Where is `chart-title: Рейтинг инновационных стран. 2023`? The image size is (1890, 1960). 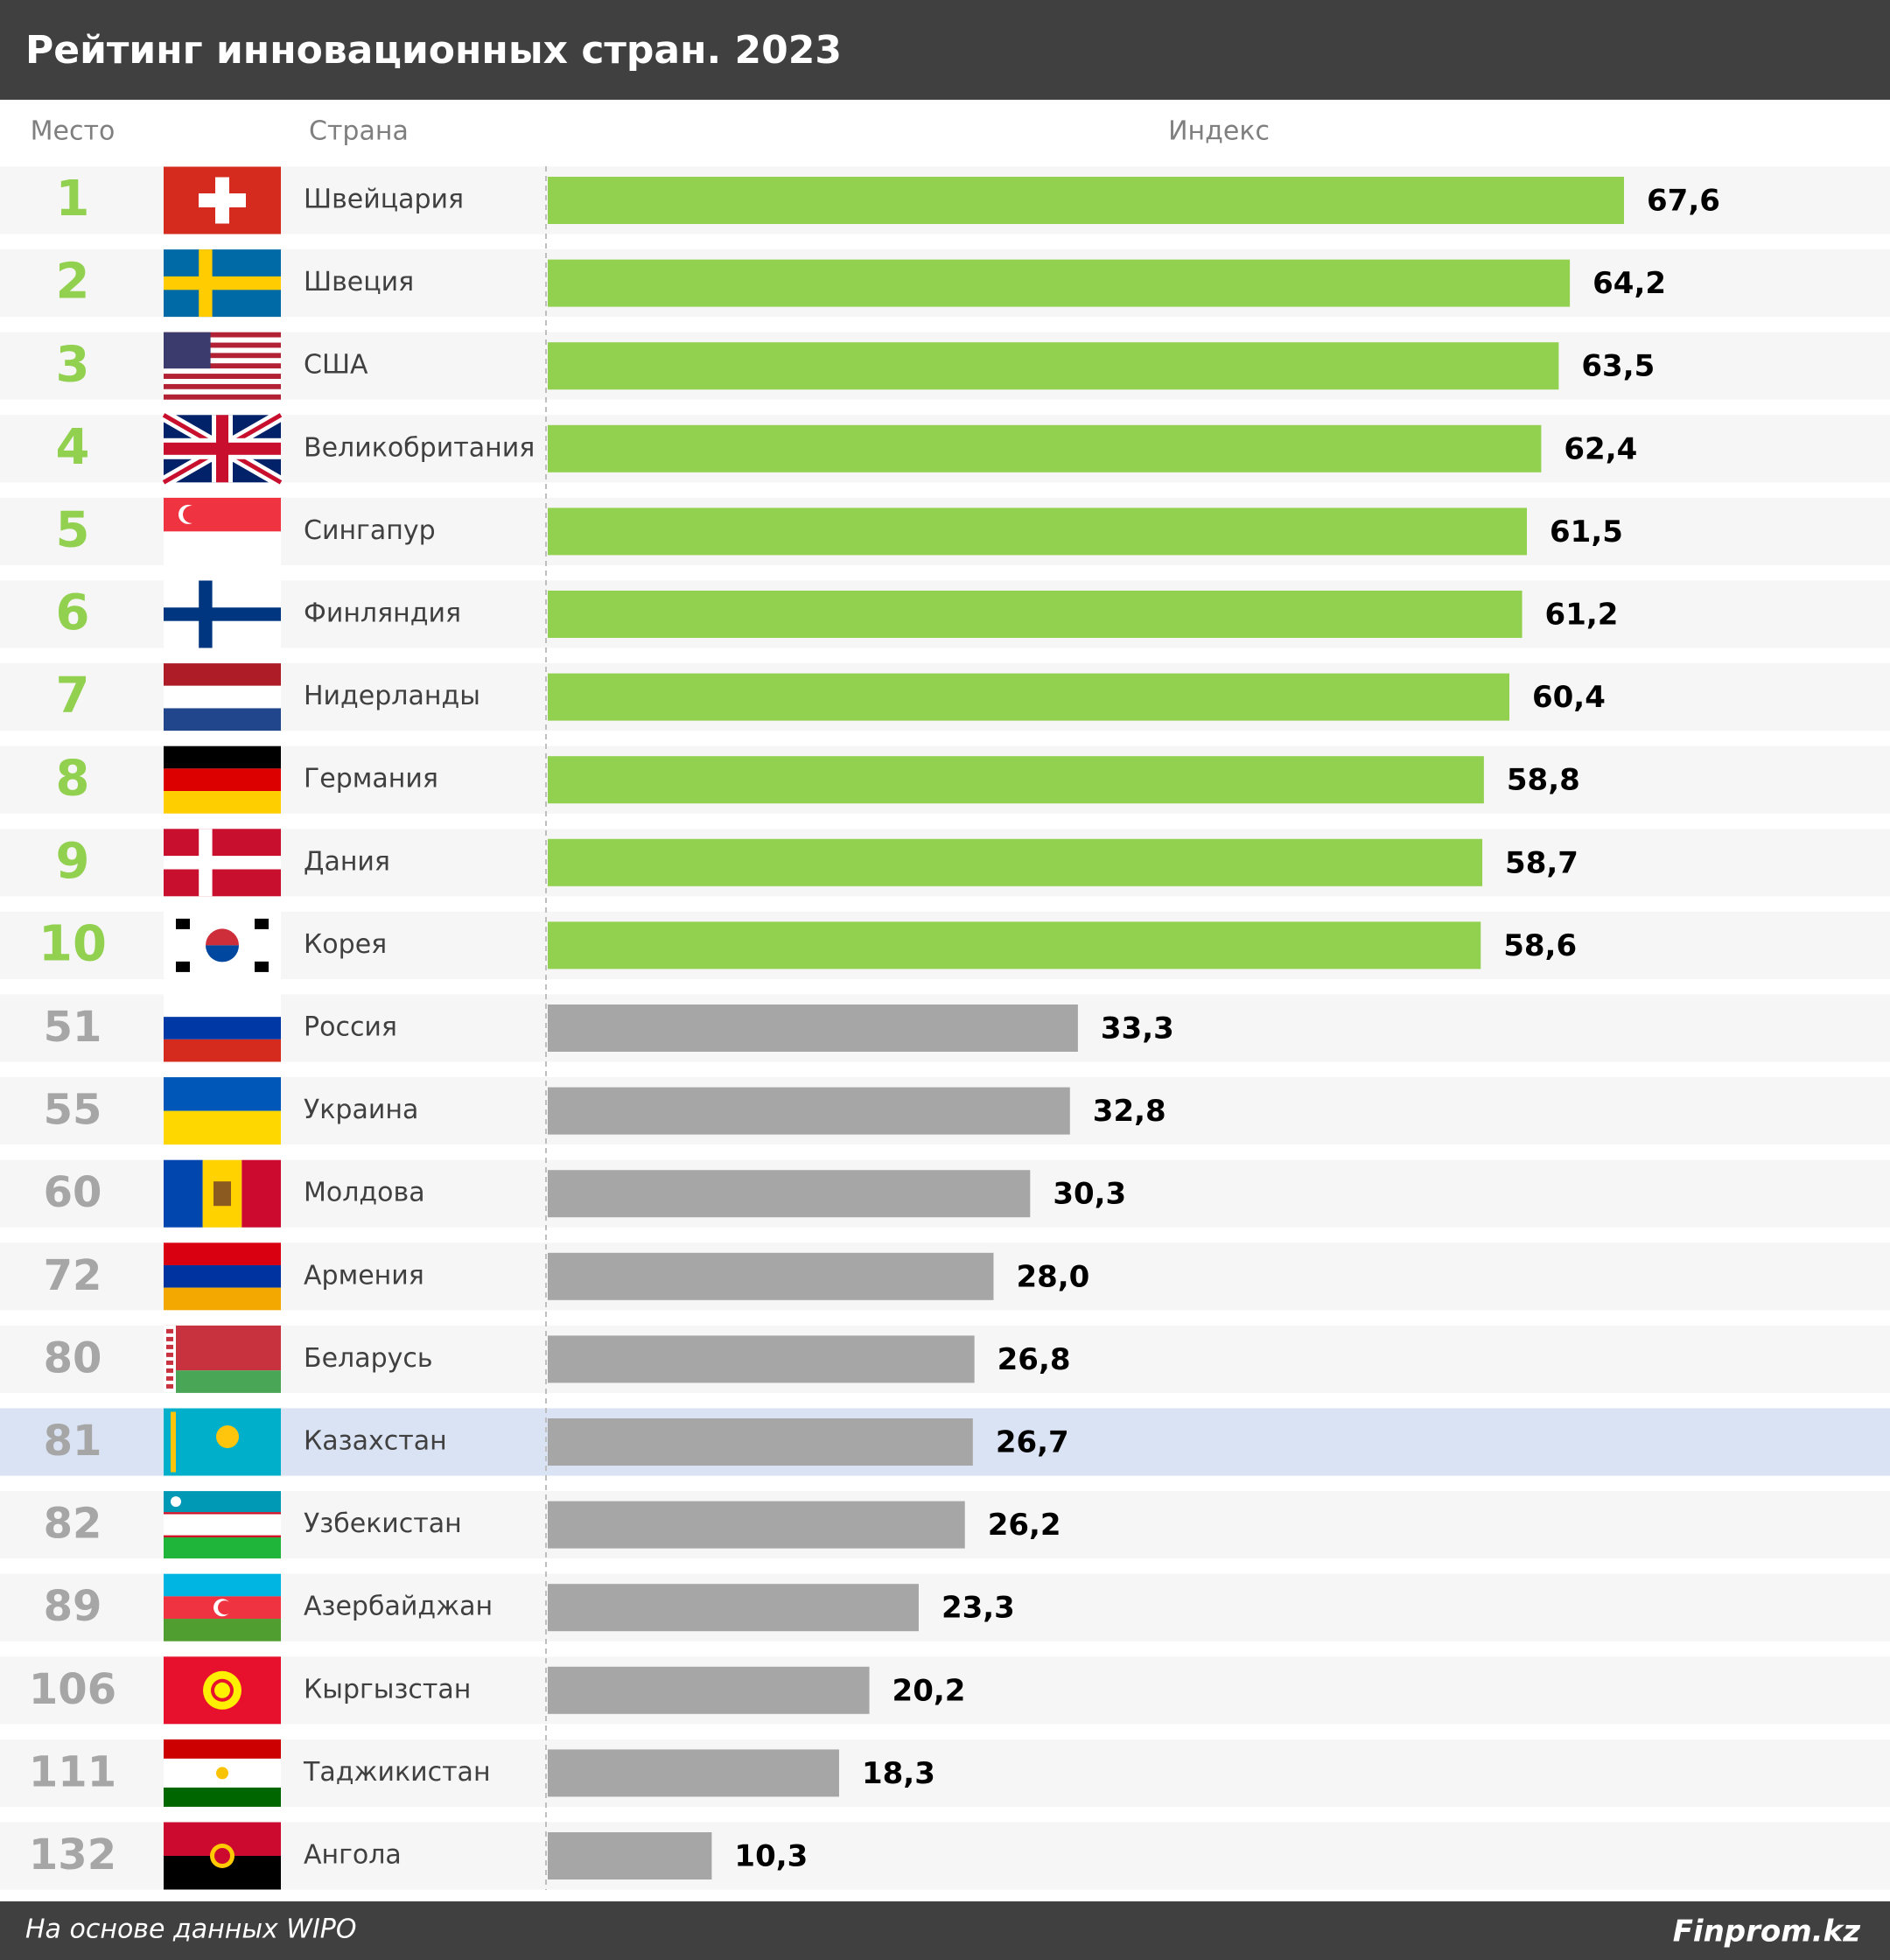 chart-title: Рейтинг инновационных стран. 2023 is located at coordinates (433, 50).